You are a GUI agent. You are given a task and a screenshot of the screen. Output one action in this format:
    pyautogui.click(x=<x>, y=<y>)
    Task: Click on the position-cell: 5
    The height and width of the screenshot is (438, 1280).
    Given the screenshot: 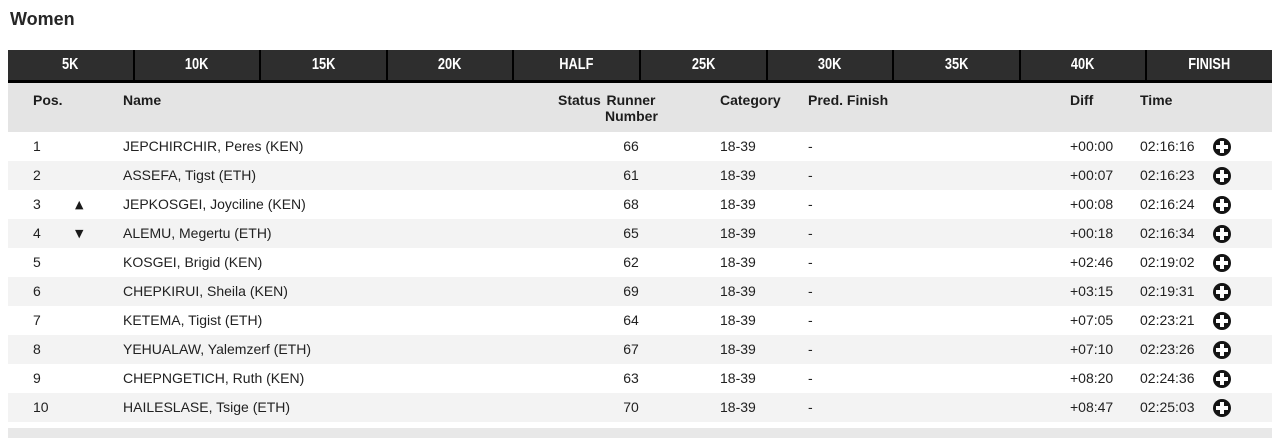 What is the action you would take?
    pyautogui.click(x=37, y=262)
    